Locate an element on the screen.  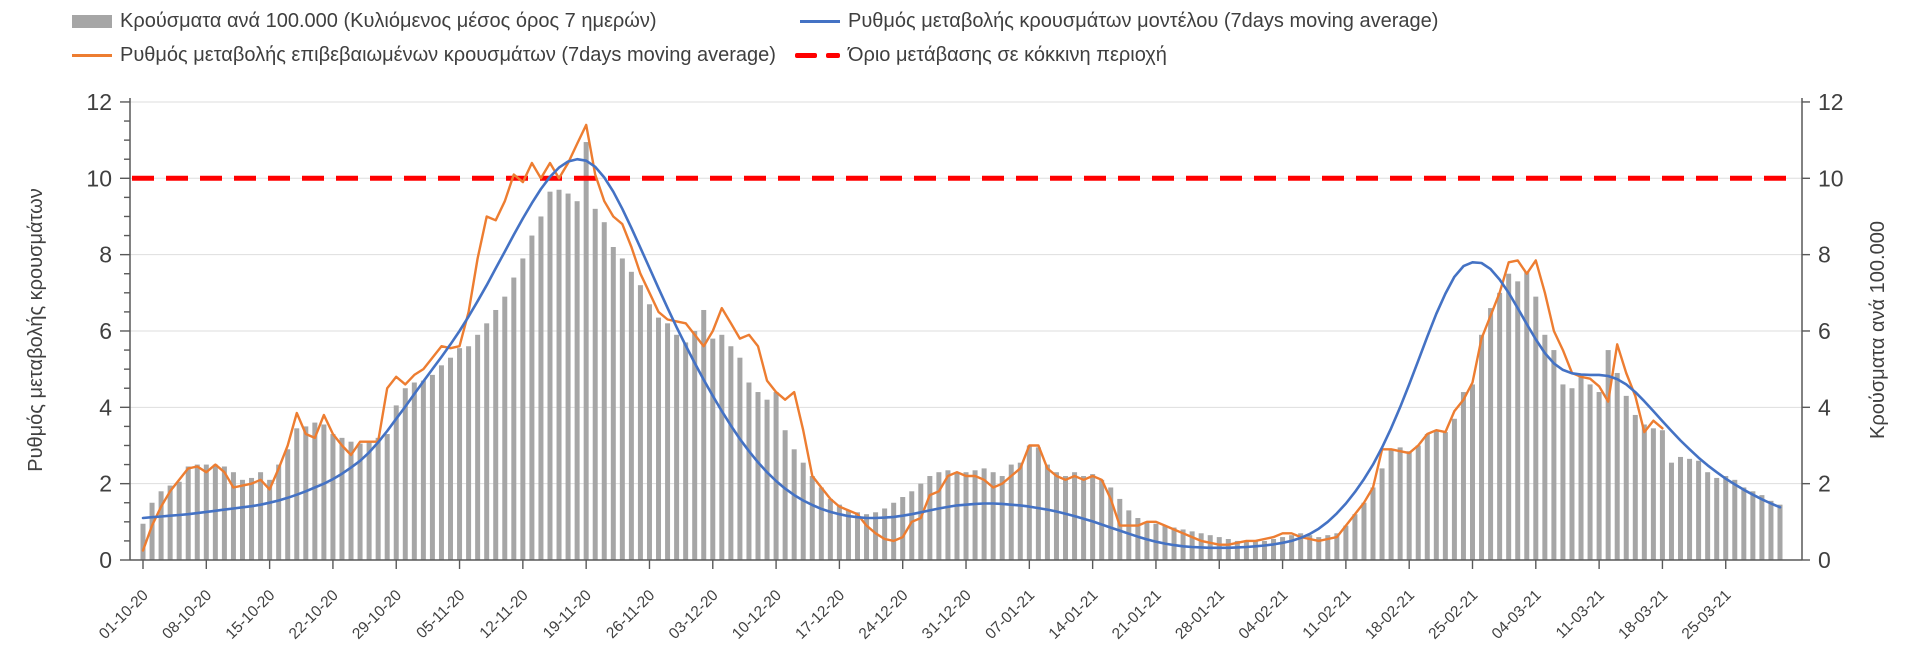
svg-text: 19-11-20 is located at coordinates (567, 614).